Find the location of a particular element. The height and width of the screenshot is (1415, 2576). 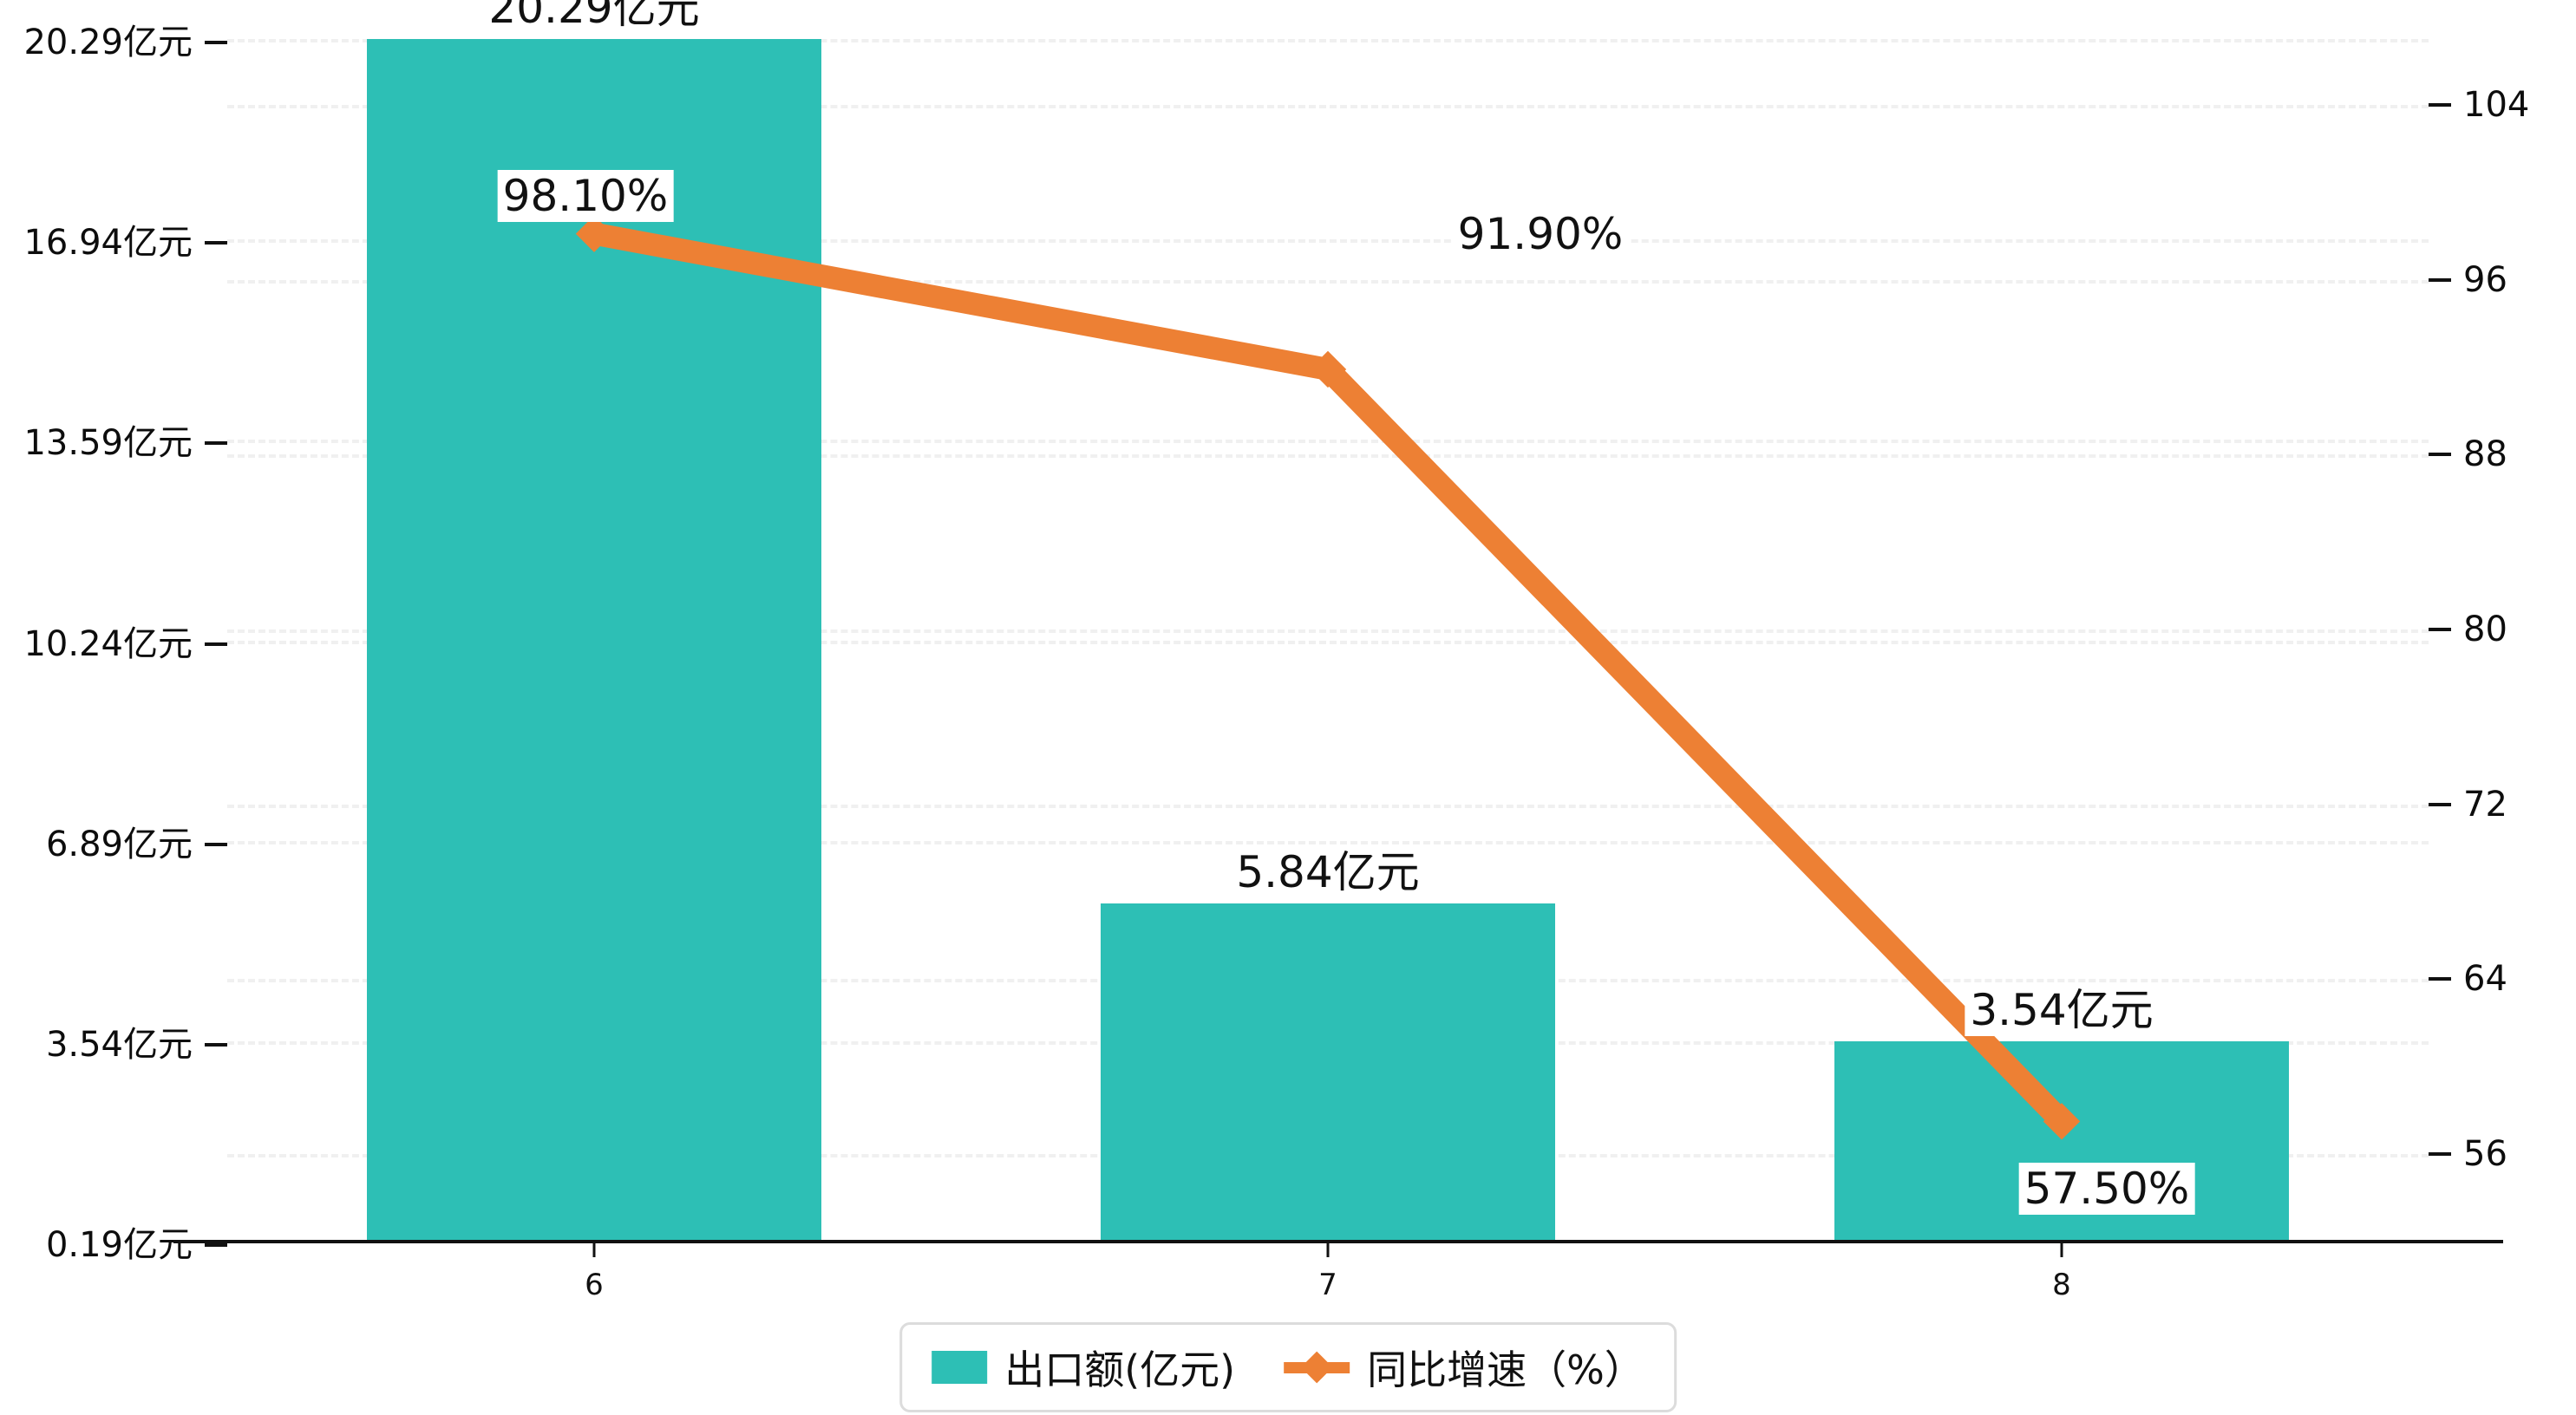

y-axis-right-tick-label: 72 is located at coordinates (2485, 804).